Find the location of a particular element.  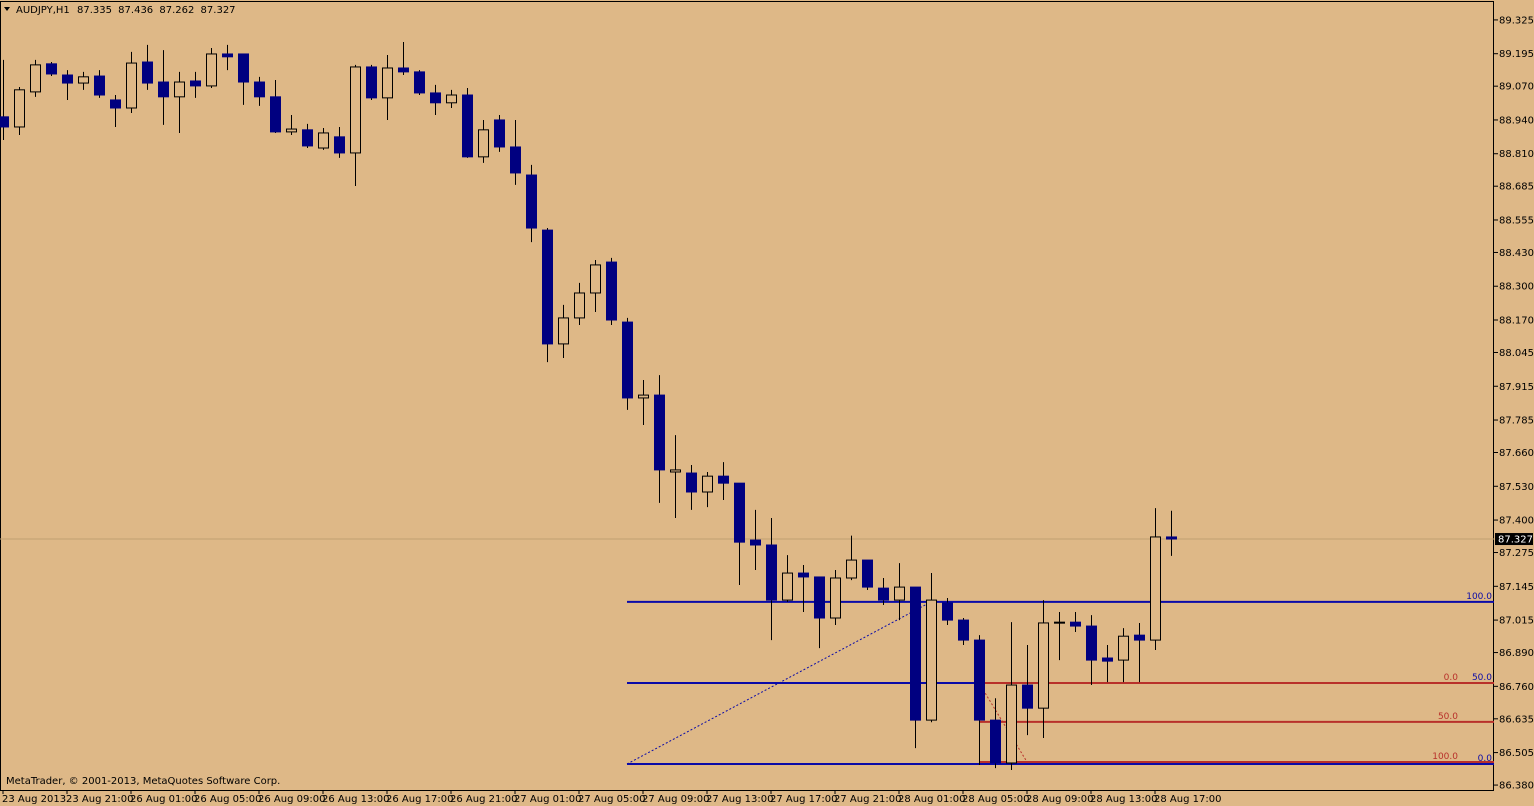

y-tick-label: 88.940 is located at coordinates (1516, 120).